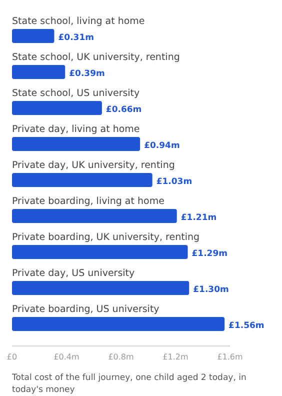 Image resolution: width=282 pixels, height=396 pixels. What do you see at coordinates (128, 384) in the screenshot?
I see `x-axis-title: Total cost of the full journey, one child aged 2 today, in today's money` at bounding box center [128, 384].